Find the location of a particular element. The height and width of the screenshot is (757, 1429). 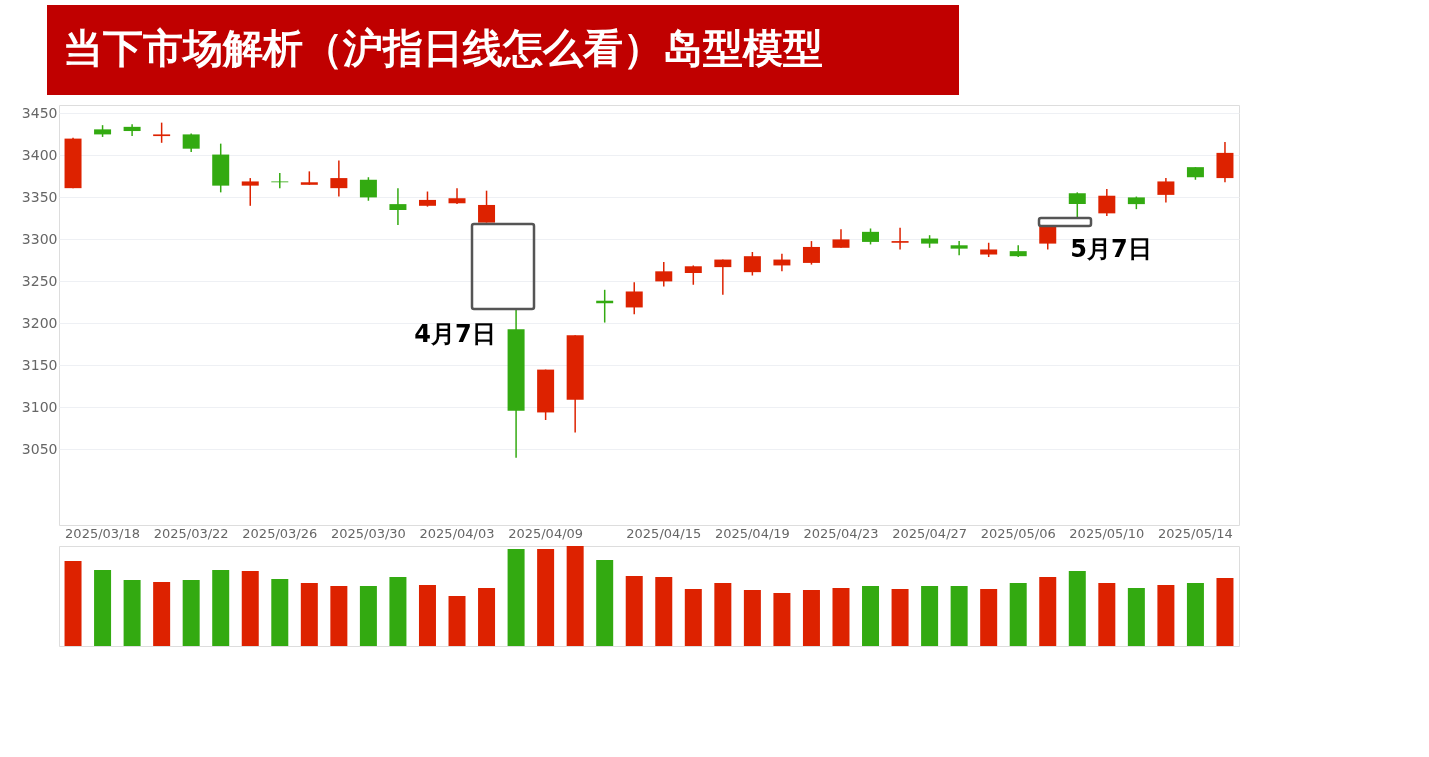

x-tick-label: 2025/03/26 is located at coordinates (280, 533).